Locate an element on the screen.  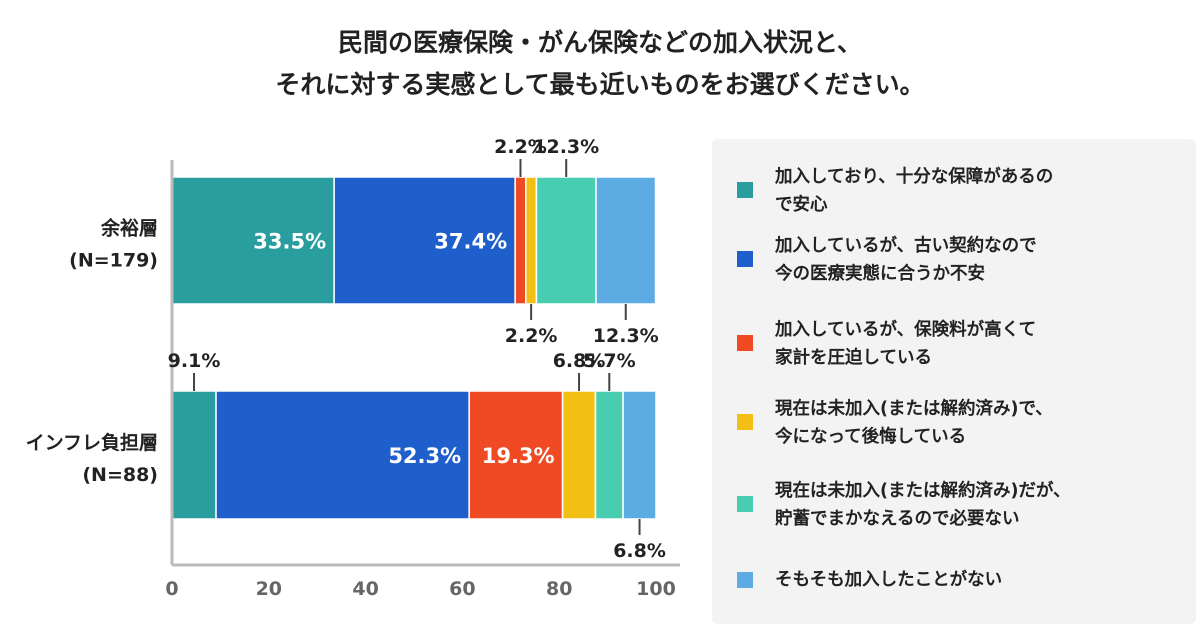
data-label-1-0: 9.1% is located at coordinates (194, 361).